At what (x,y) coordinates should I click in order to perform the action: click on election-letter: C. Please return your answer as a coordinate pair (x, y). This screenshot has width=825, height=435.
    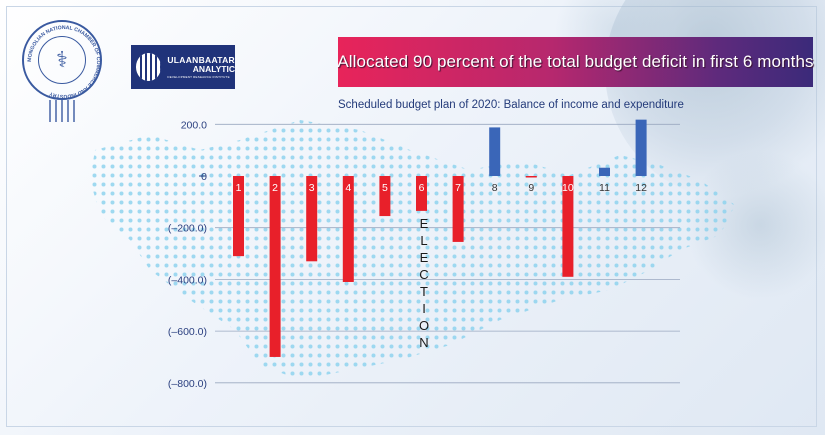
    Looking at the image, I should click on (424, 274).